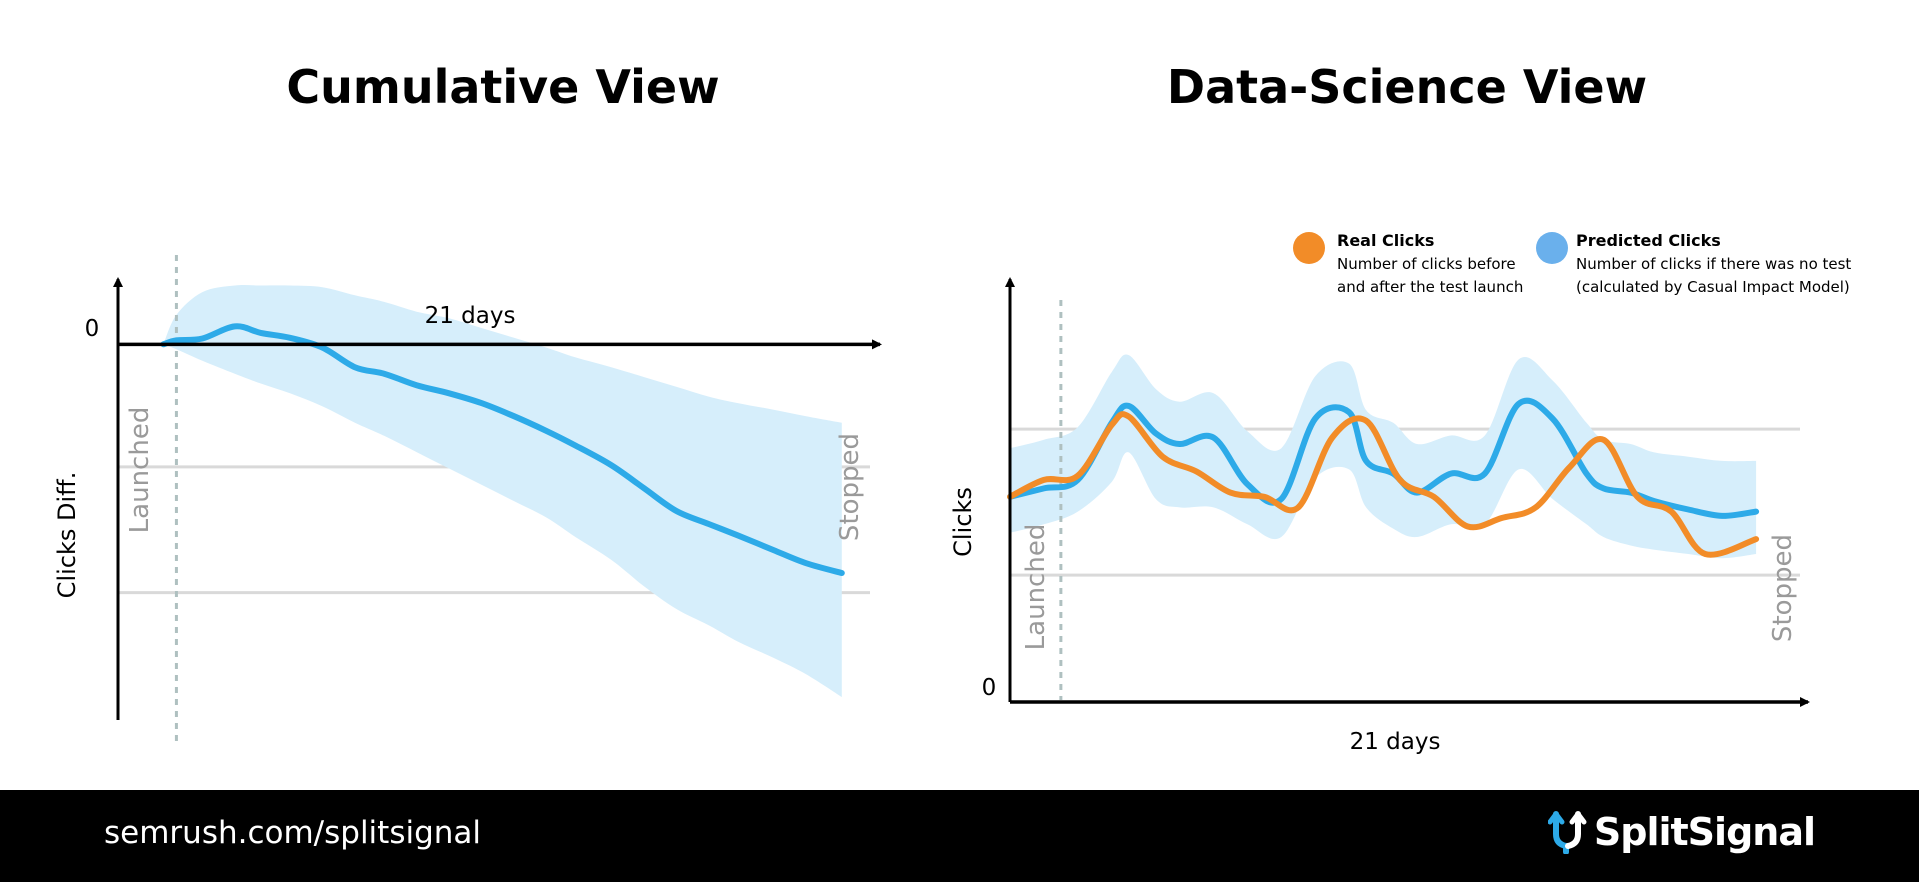 Image resolution: width=1919 pixels, height=882 pixels. Describe the element at coordinates (502, 449) in the screenshot. I see `cumulative-line` at that location.